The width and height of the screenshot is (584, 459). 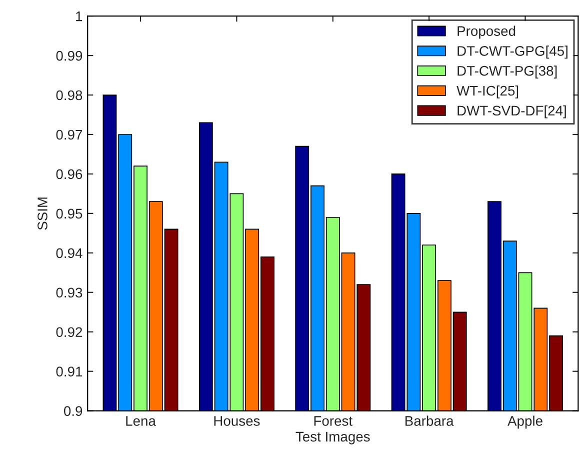 I want to click on y-tick-label: 0.98, so click(x=69, y=95).